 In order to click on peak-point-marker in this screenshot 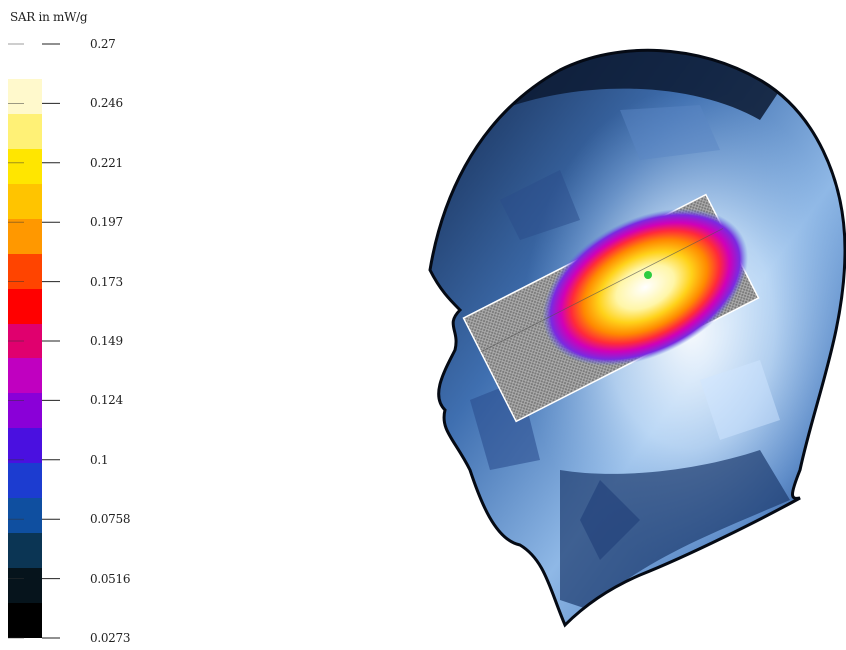, I will do `click(648, 275)`.